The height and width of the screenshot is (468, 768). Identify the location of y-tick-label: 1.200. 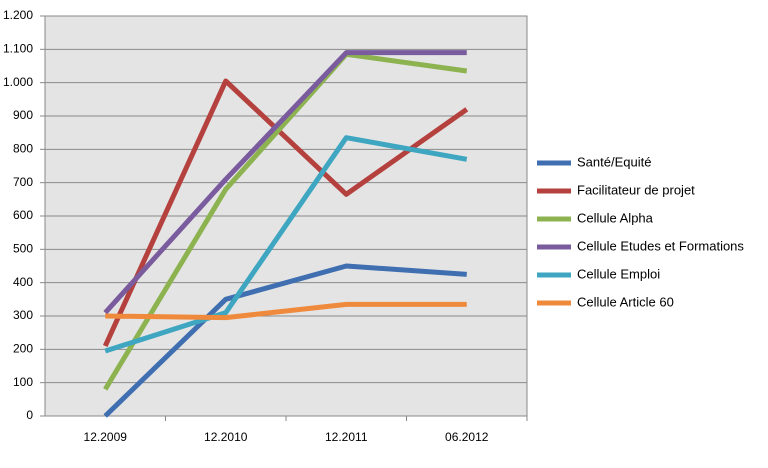
(18, 15).